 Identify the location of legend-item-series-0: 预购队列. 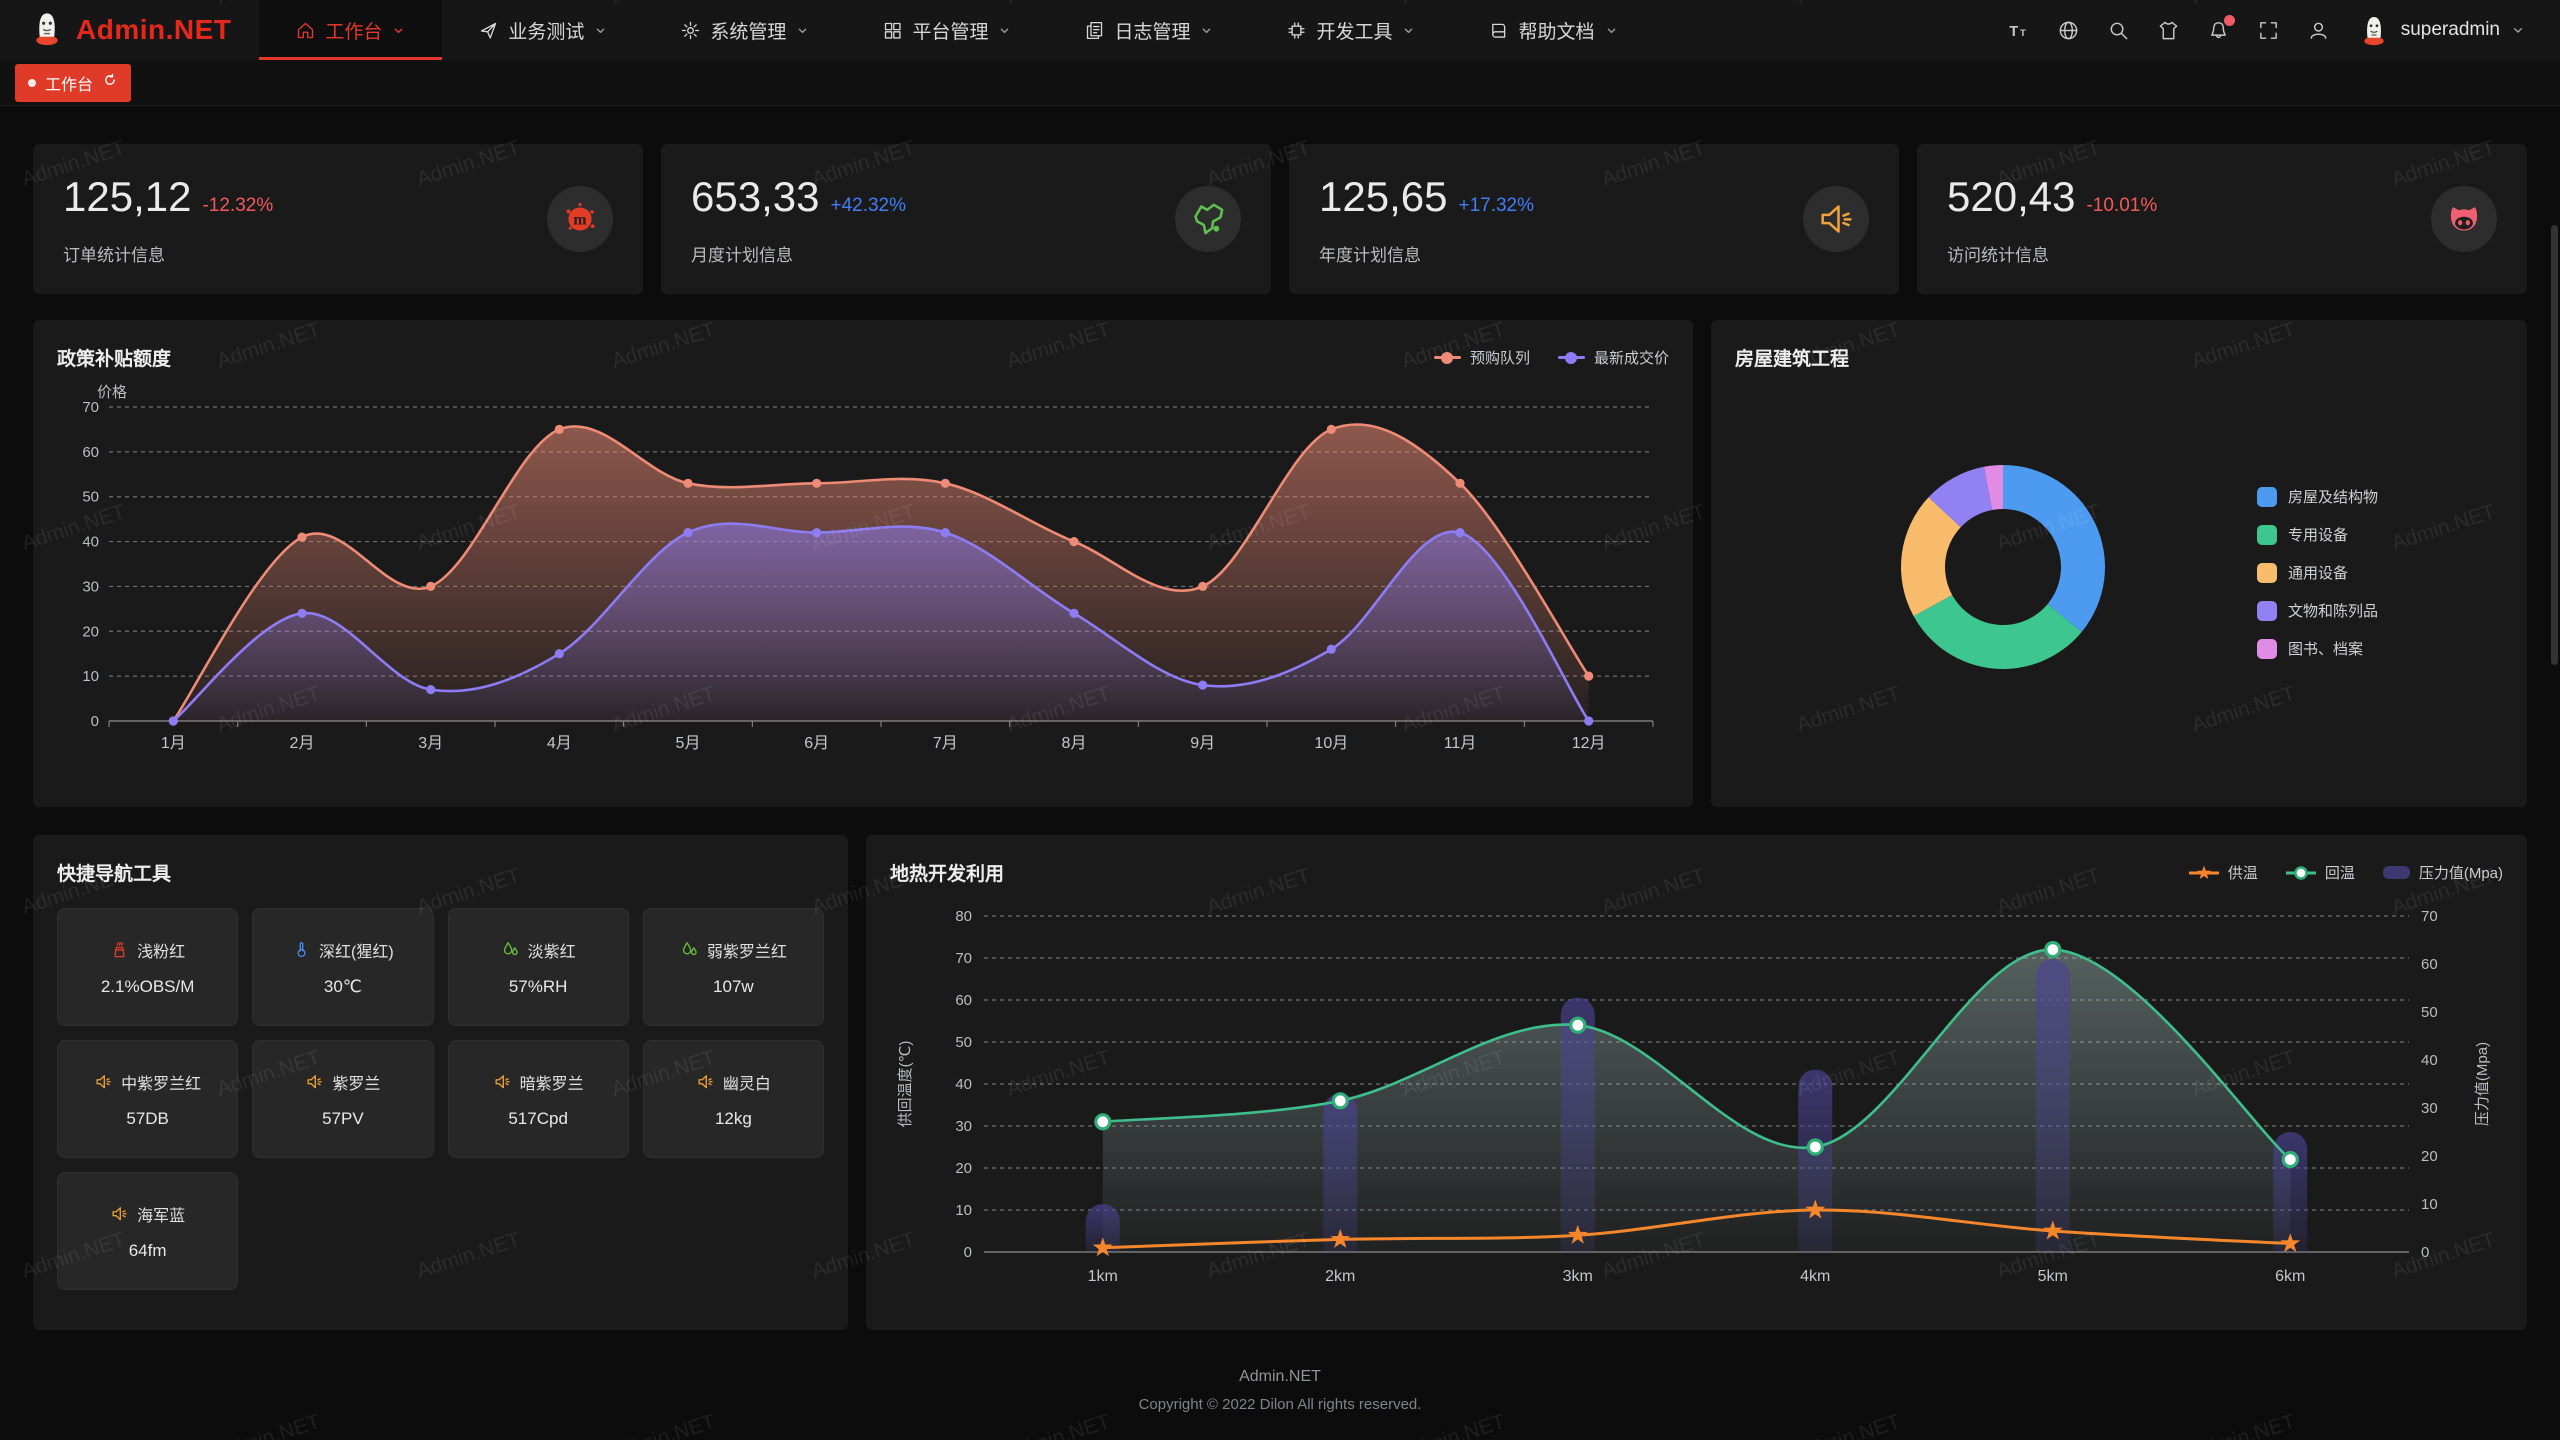
(1481, 357).